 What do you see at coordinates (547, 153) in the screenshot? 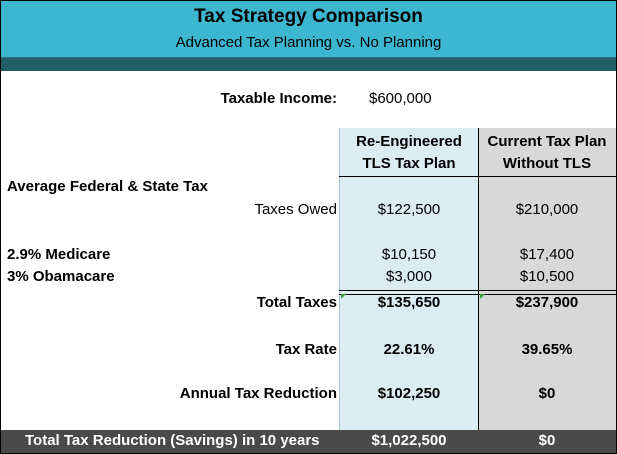
I see `plan-b-header: Current Tax Plan Without TLS` at bounding box center [547, 153].